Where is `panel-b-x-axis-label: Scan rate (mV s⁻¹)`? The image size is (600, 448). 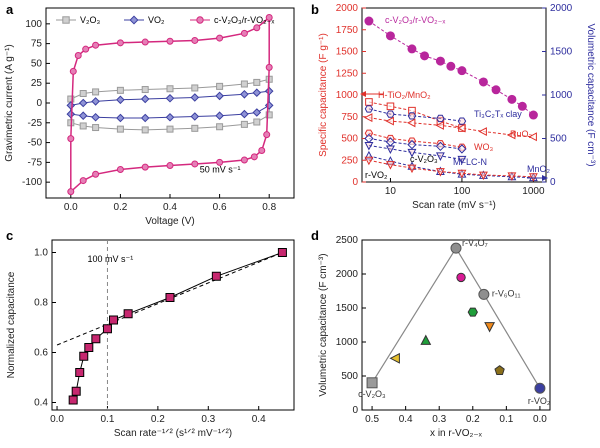
panel-b-x-axis-label: Scan rate (mV s⁻¹) is located at coordinates (454, 205).